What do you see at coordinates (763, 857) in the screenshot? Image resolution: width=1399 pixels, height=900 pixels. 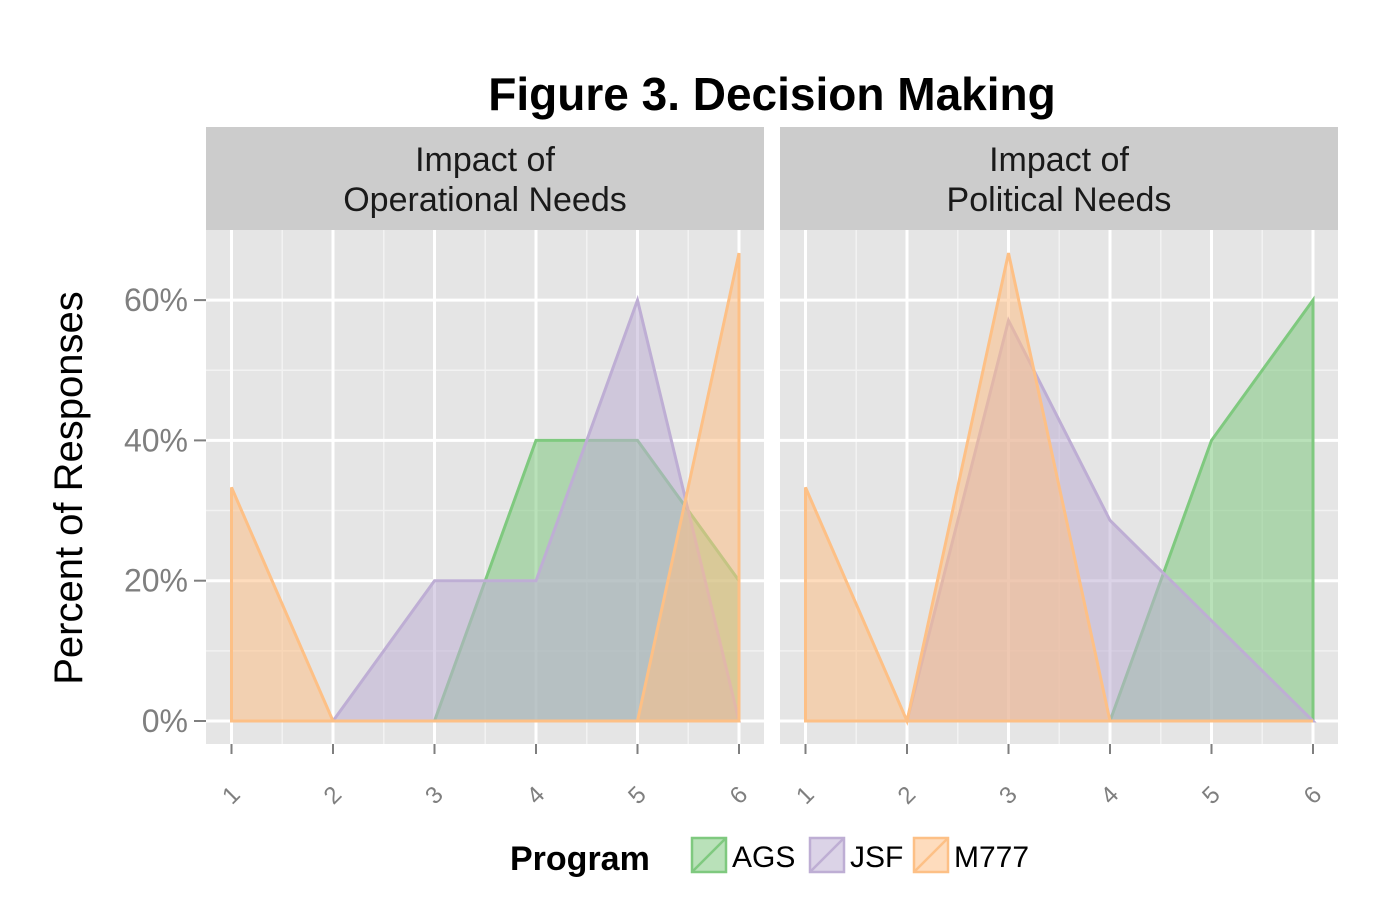 I see `legend-label-ags: AGS` at bounding box center [763, 857].